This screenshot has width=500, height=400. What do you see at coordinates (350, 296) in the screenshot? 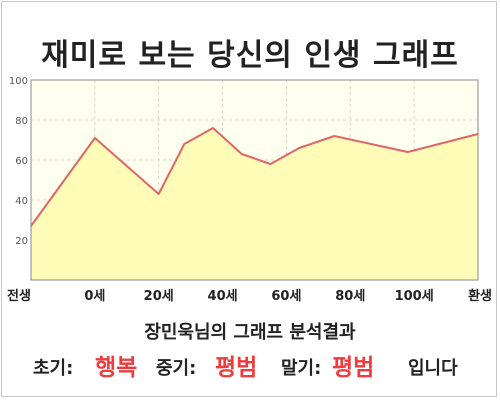
I see `x-tick-label-5: 80세` at bounding box center [350, 296].